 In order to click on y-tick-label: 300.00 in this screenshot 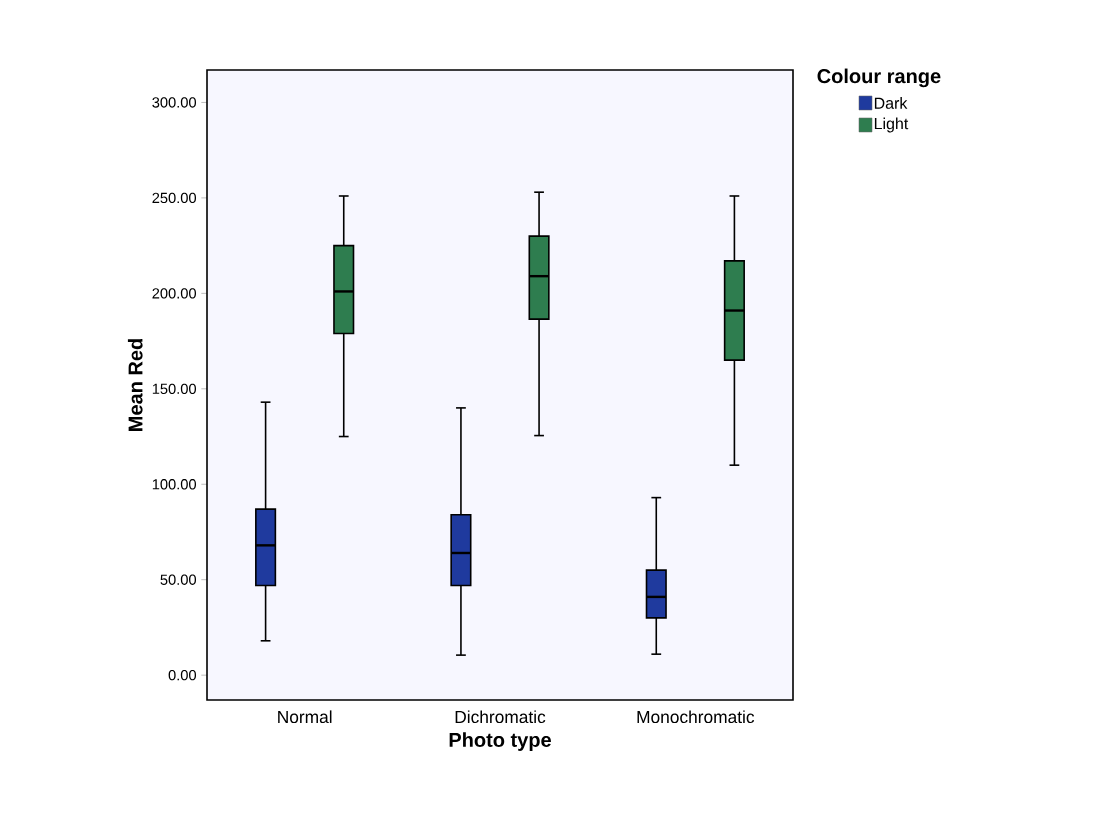, I will do `click(174, 102)`.